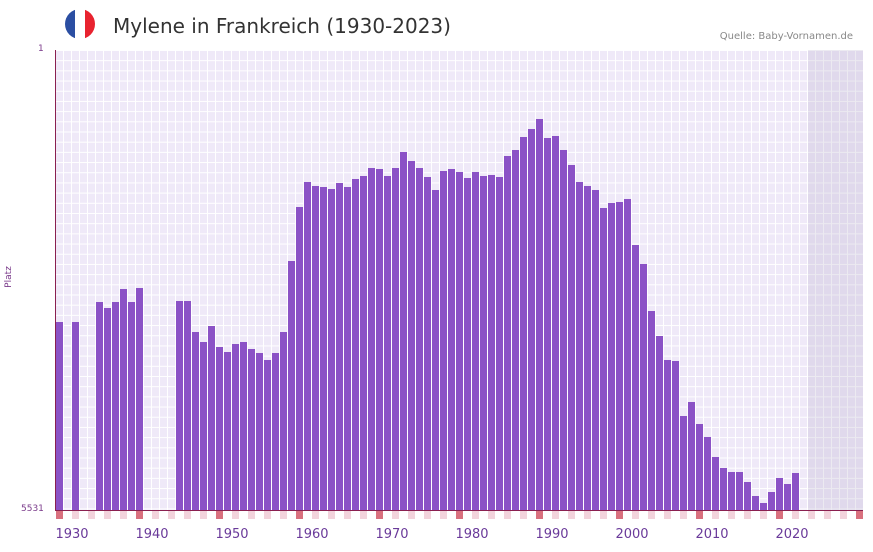  Describe the element at coordinates (427, 343) in the screenshot. I see `bar-1974` at that location.